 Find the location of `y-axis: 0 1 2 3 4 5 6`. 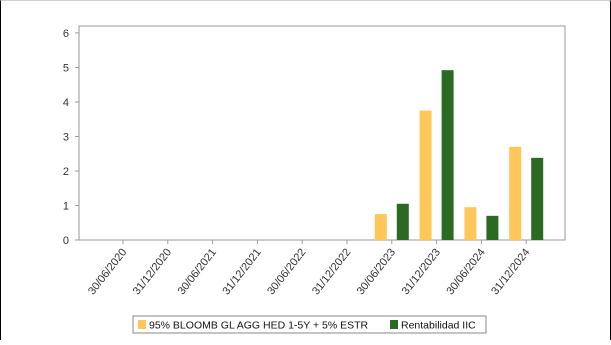

y-axis: 0 1 2 3 4 5 6 is located at coordinates (71, 137).